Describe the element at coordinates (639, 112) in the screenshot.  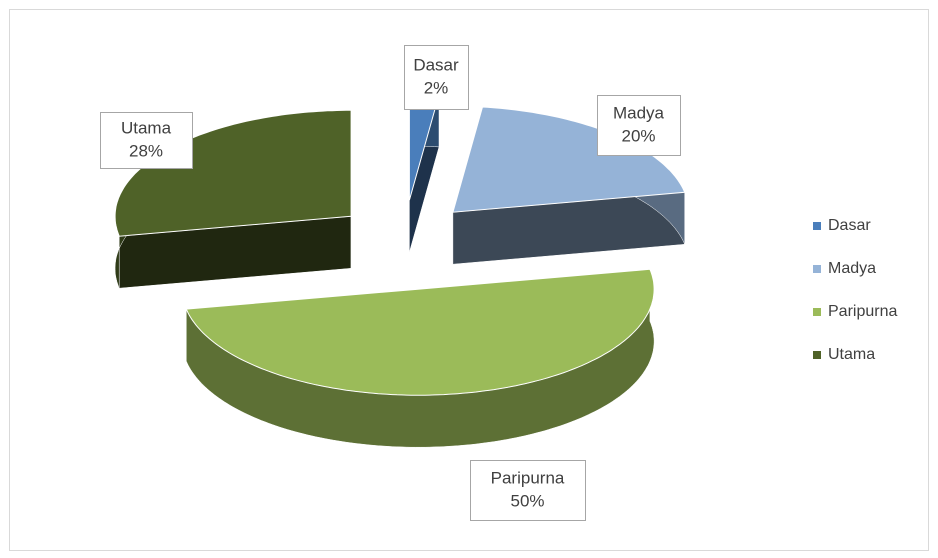
I see `label-category: Madya` at that location.